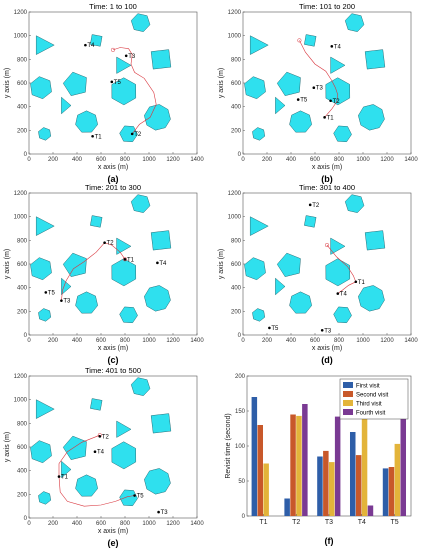 This screenshot has width=426, height=550. What do you see at coordinates (356, 282) in the screenshot?
I see `target-marker-t1` at bounding box center [356, 282].